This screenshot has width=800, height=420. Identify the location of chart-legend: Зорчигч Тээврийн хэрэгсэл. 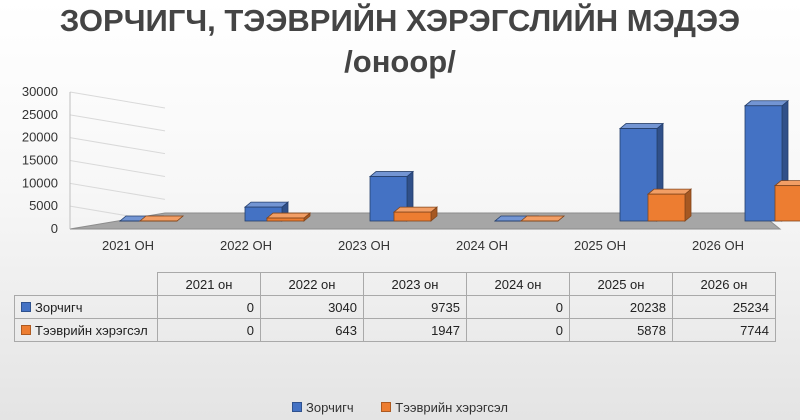
(400, 407).